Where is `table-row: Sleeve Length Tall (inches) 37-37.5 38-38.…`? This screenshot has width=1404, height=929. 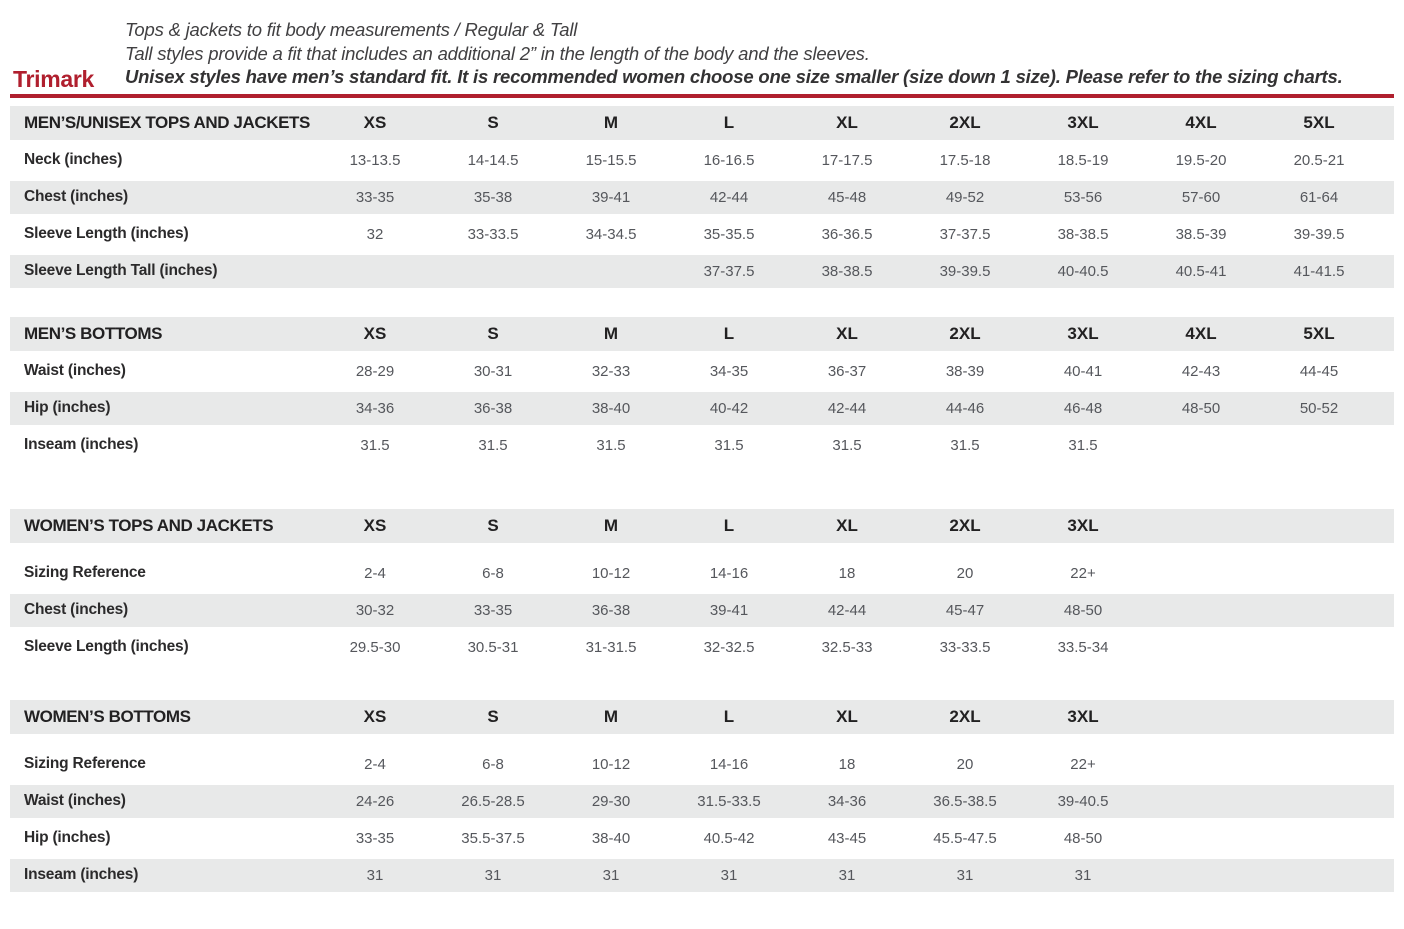 table-row: Sleeve Length Tall (inches) 37-37.5 38-38.… is located at coordinates (702, 271).